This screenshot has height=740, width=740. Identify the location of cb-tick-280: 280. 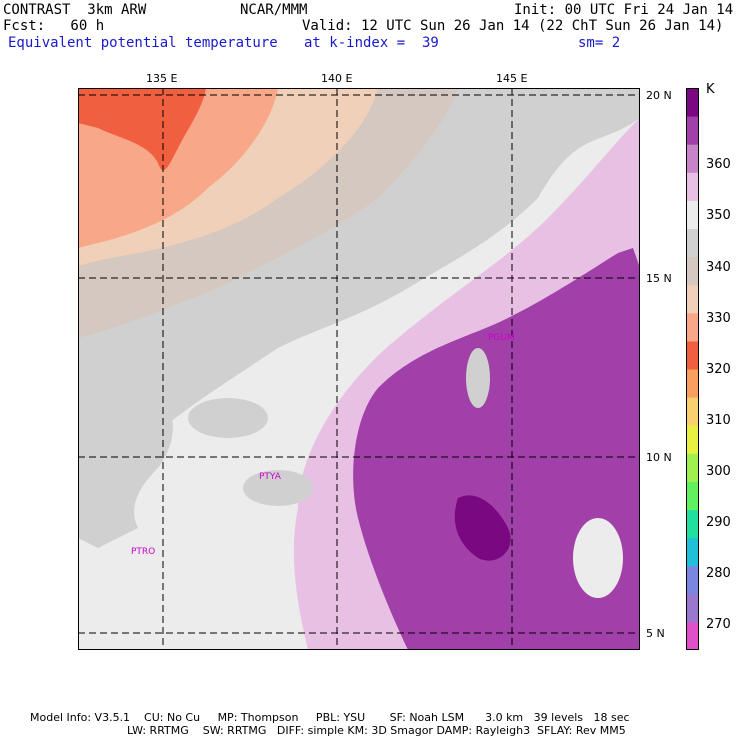
(718, 573).